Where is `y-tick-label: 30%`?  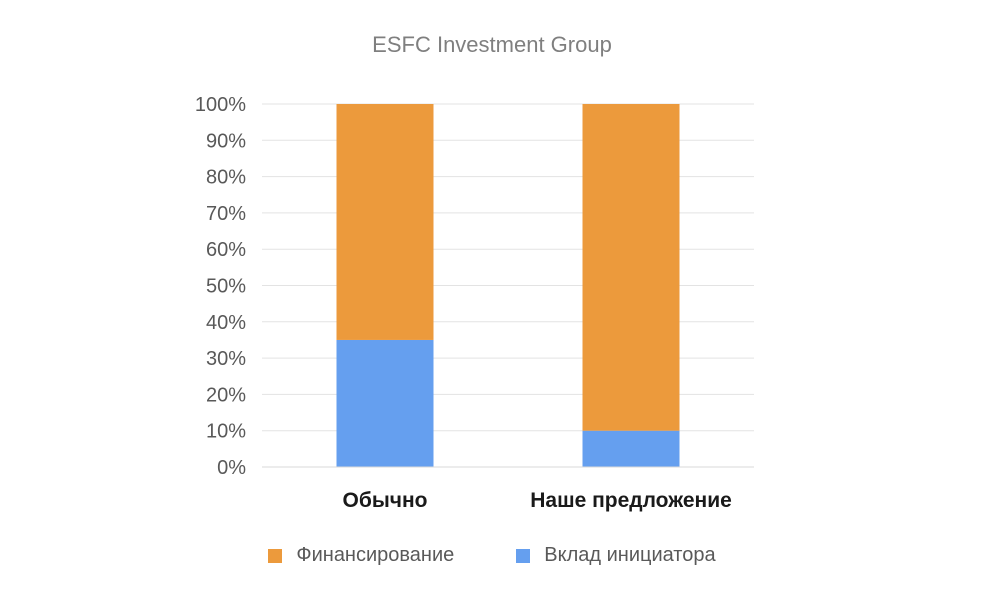
y-tick-label: 30% is located at coordinates (226, 359).